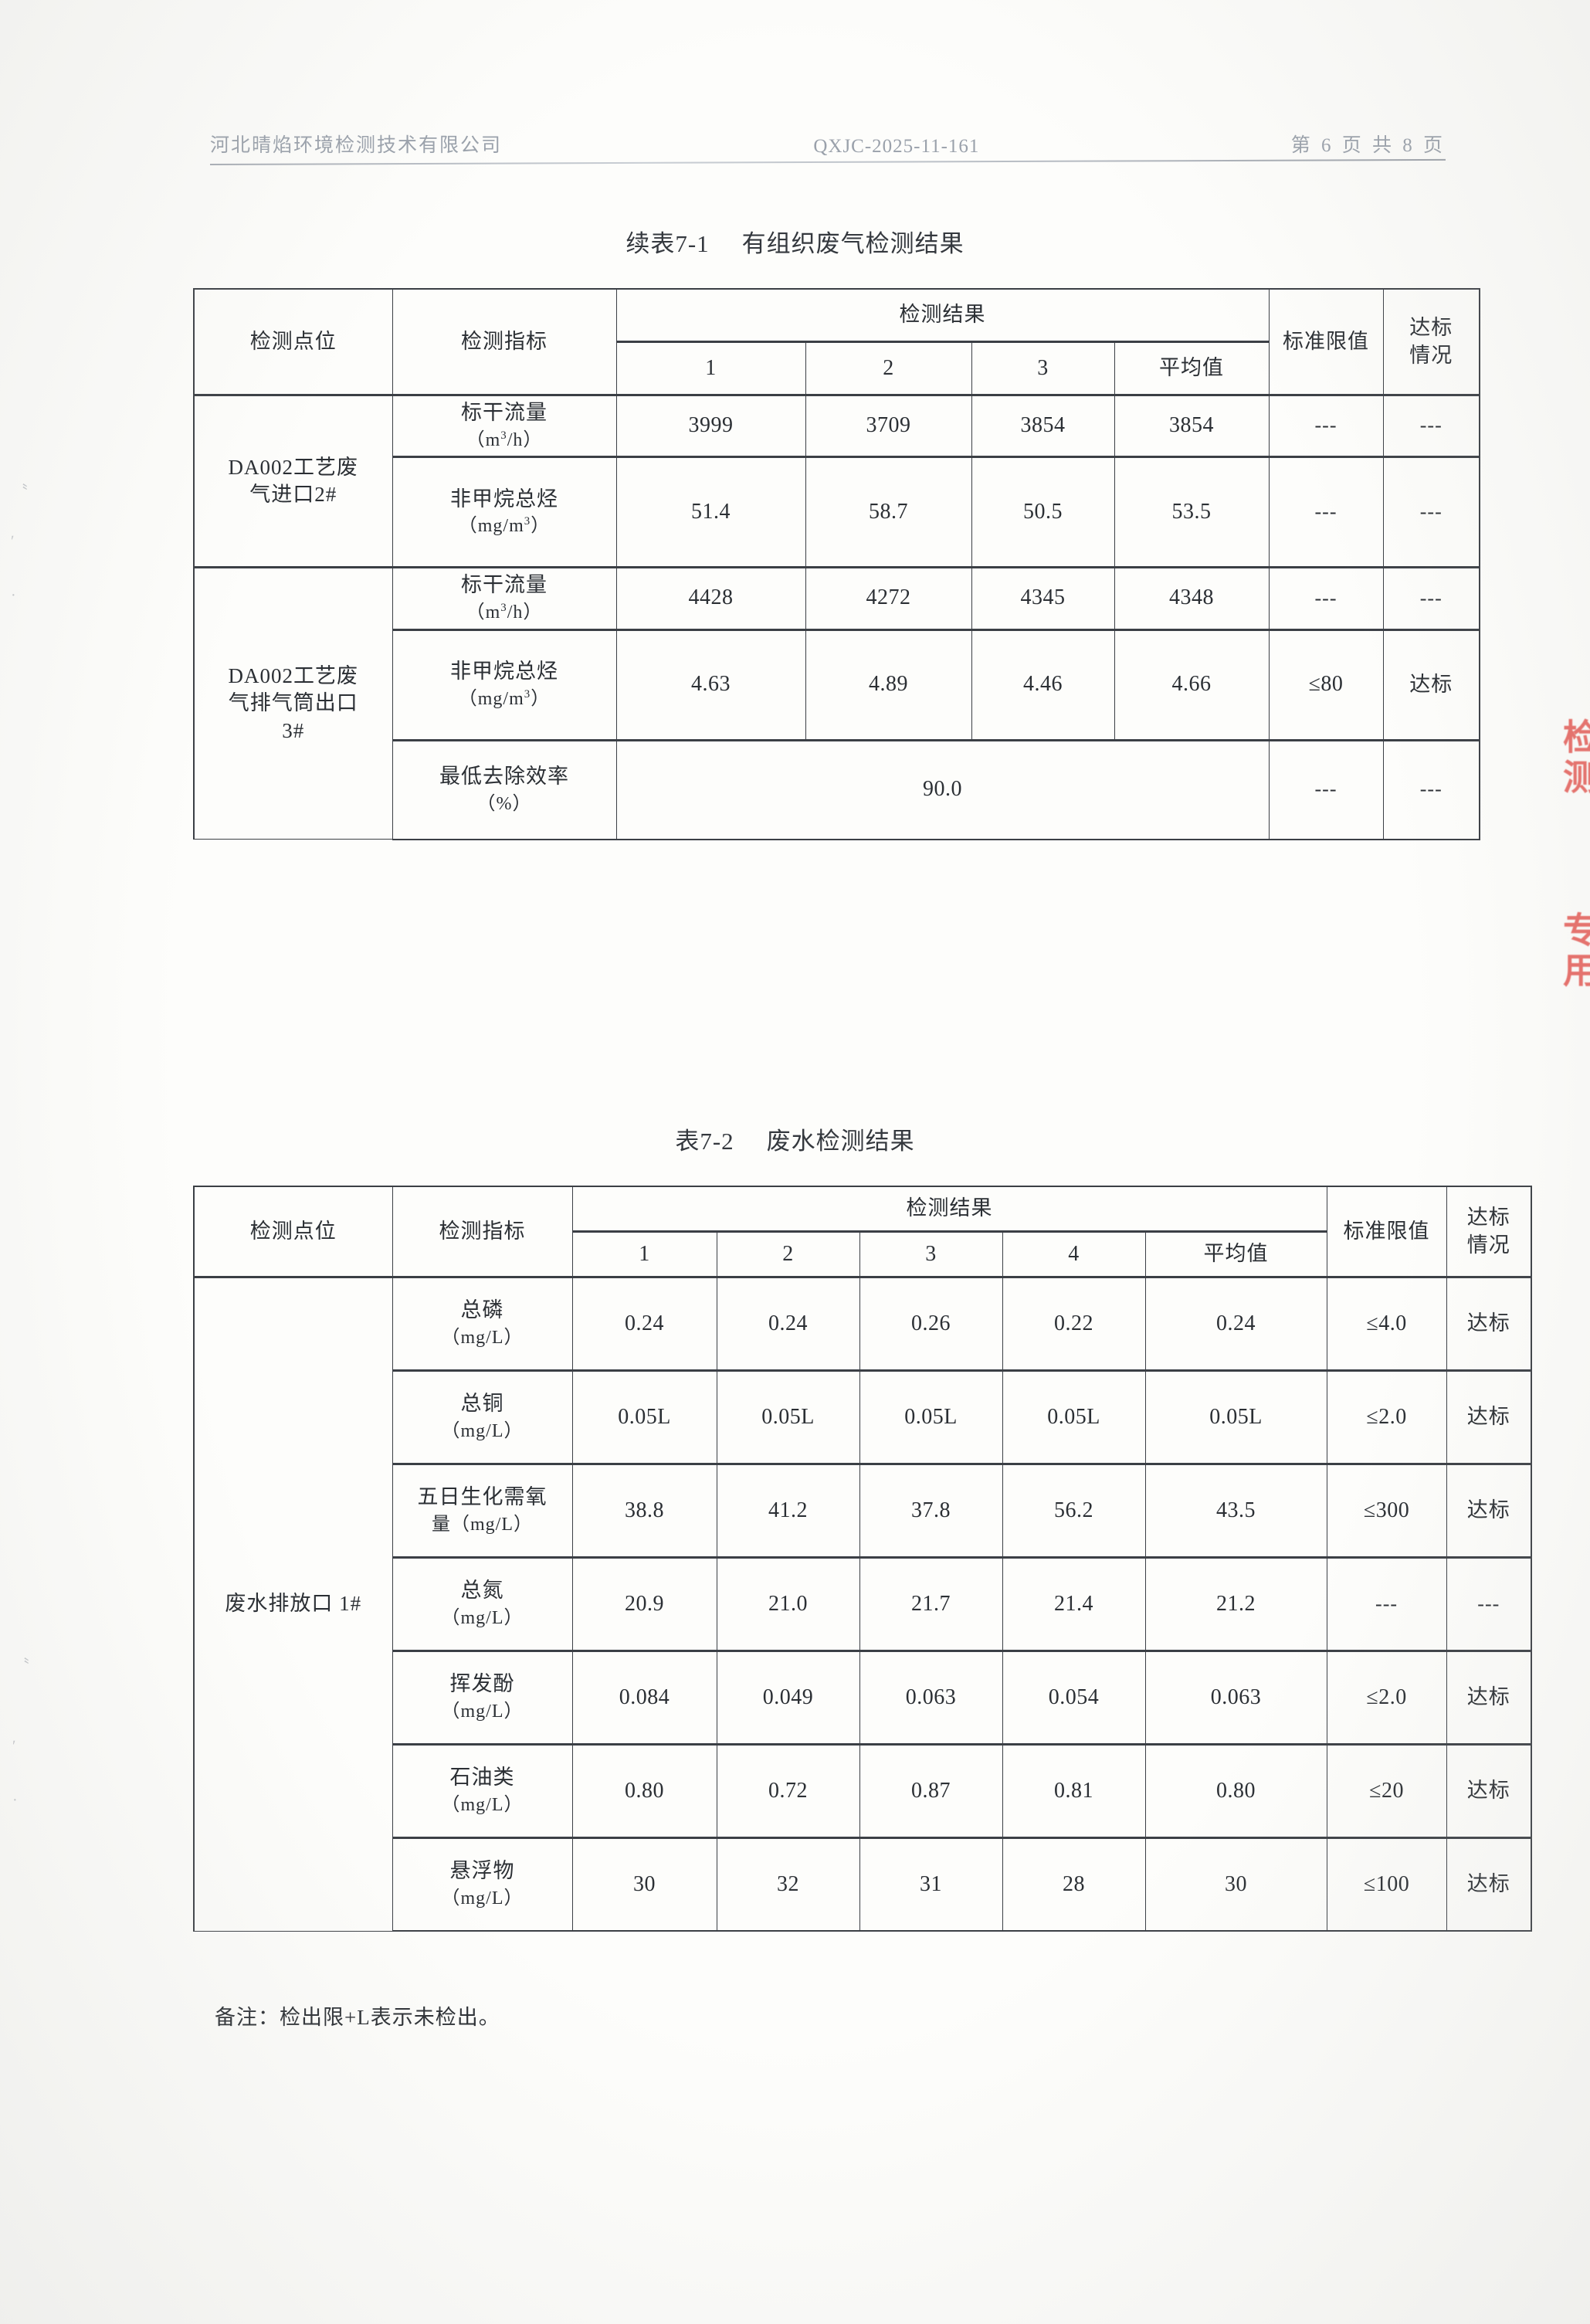  What do you see at coordinates (788, 1603) in the screenshot?
I see `table2-r2-tn: 21.0` at bounding box center [788, 1603].